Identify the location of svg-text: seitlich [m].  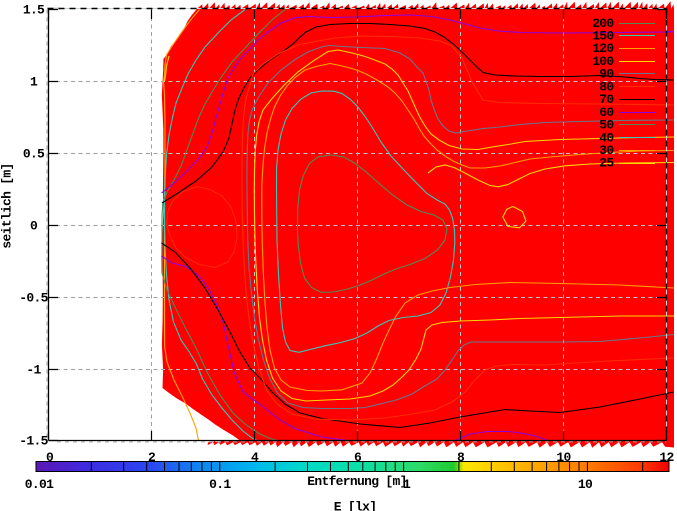
(7, 205).